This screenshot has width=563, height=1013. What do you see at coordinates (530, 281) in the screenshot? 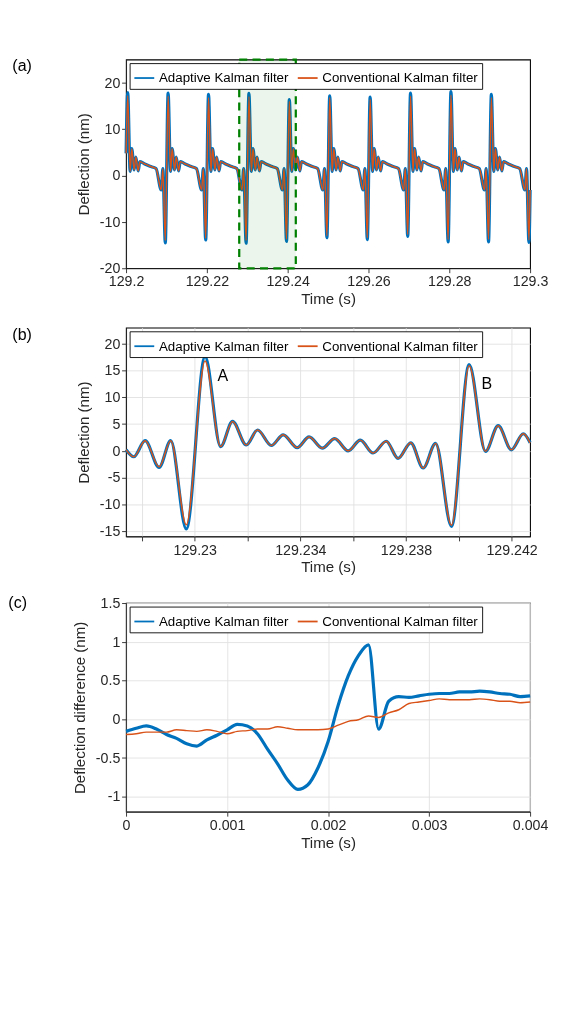
I see `x-tick-label: 129.3` at bounding box center [530, 281].